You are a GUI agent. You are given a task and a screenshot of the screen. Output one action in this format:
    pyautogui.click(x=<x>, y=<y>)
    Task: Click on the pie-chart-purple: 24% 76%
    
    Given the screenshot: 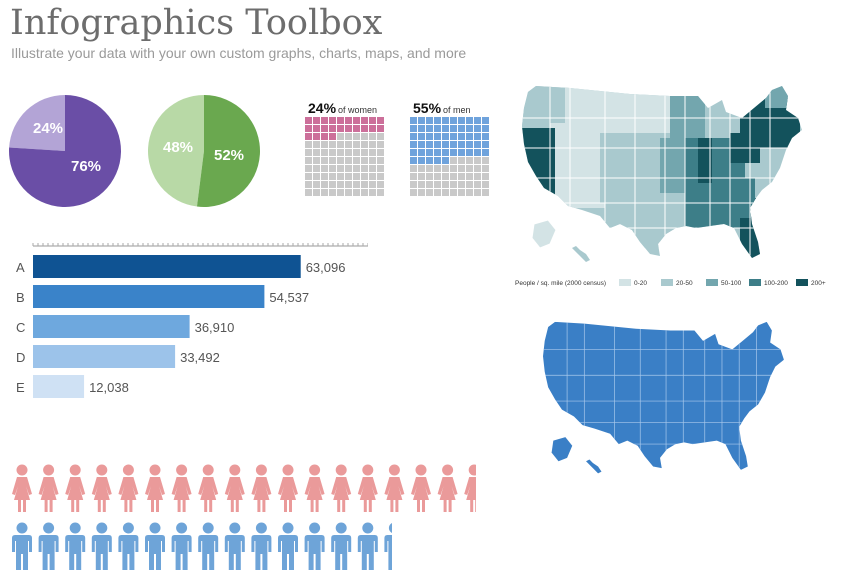 What is the action you would take?
    pyautogui.click(x=65, y=151)
    